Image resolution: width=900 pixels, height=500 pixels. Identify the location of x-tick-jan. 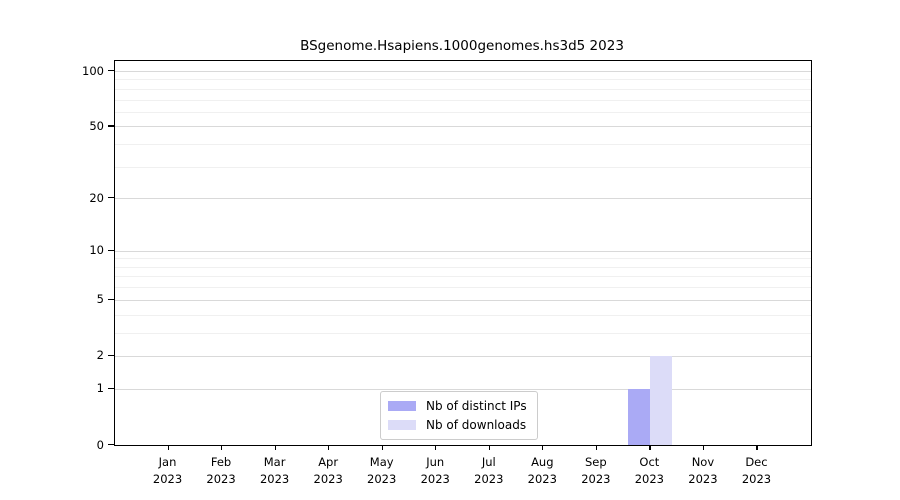
(168, 447).